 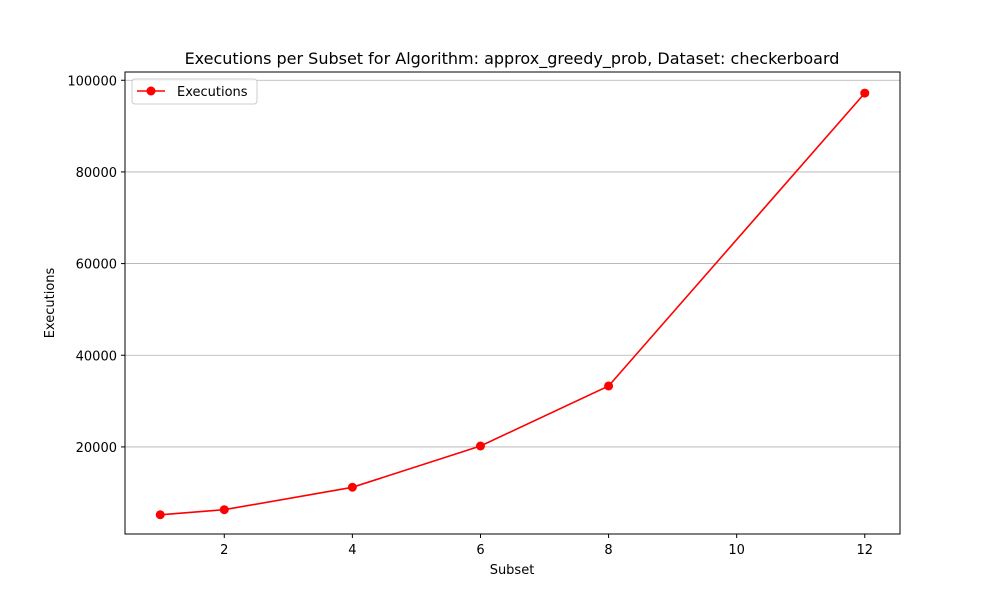 What do you see at coordinates (224, 550) in the screenshot?
I see `x-tick-label-0: 2` at bounding box center [224, 550].